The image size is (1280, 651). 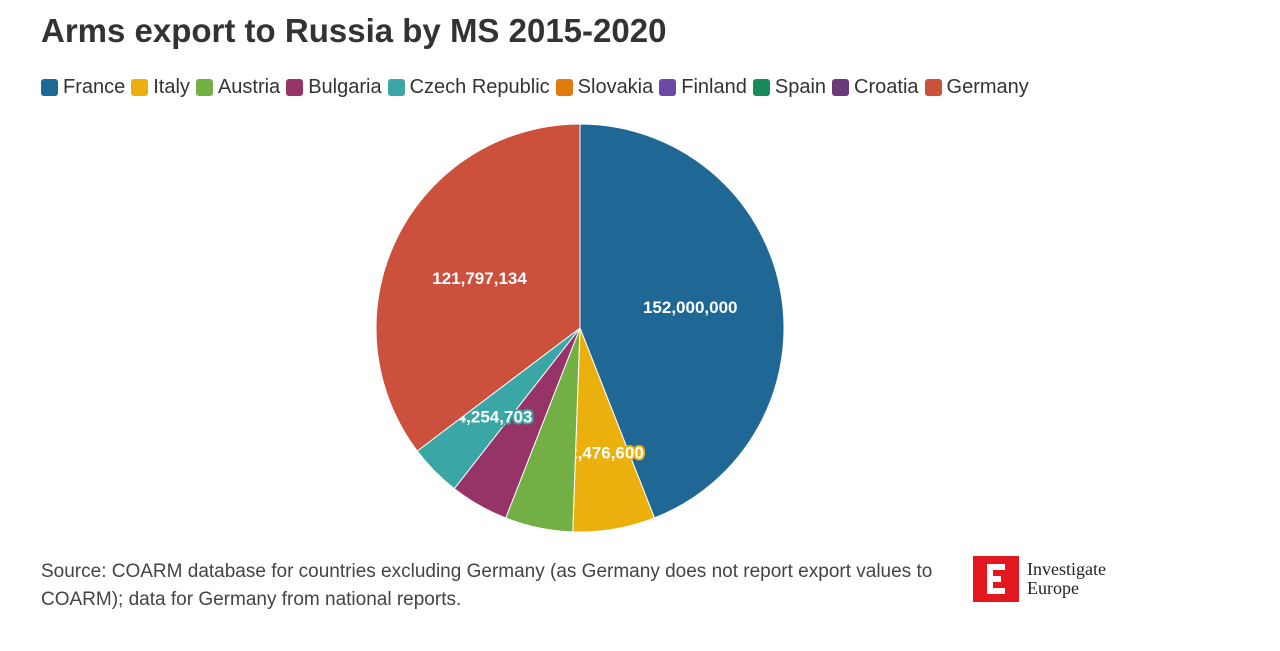 I want to click on legend-item-austria: Austria, so click(x=238, y=87).